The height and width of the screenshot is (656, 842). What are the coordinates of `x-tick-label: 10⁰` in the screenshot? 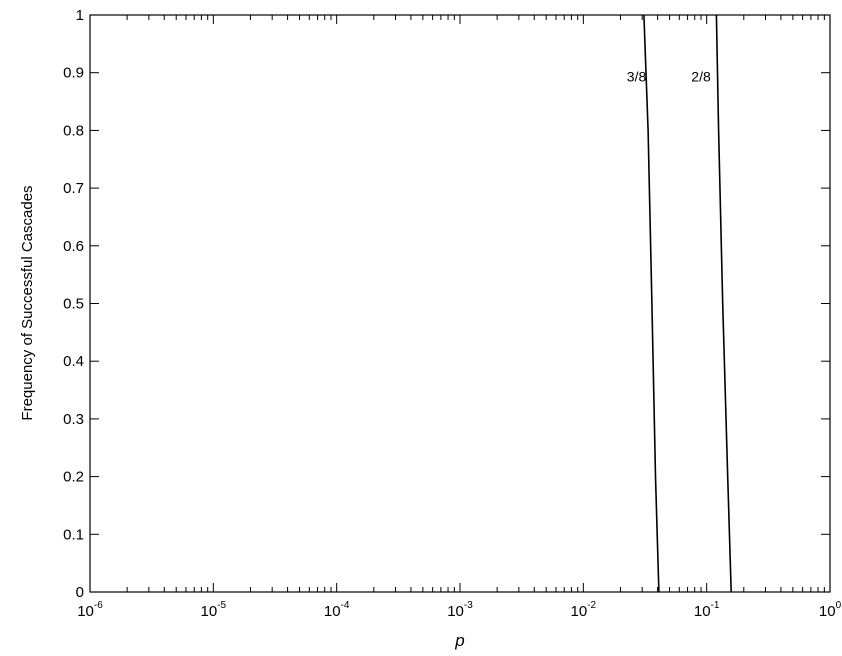 It's located at (830, 610).